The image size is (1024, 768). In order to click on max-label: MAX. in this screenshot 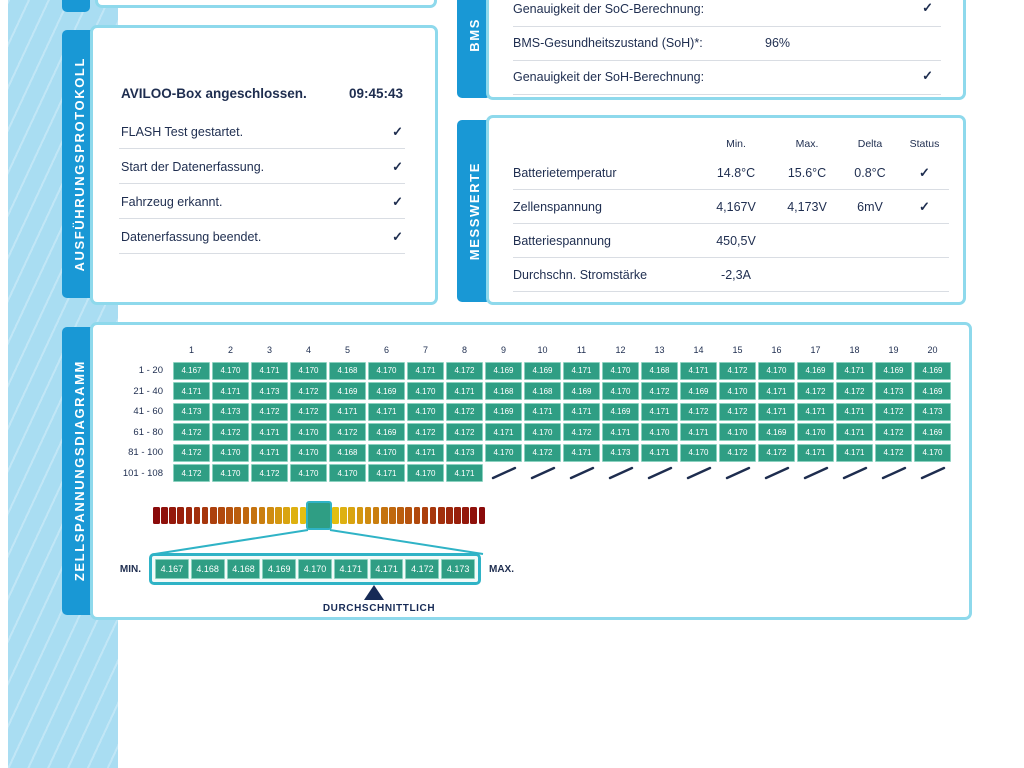, I will do `click(501, 569)`.